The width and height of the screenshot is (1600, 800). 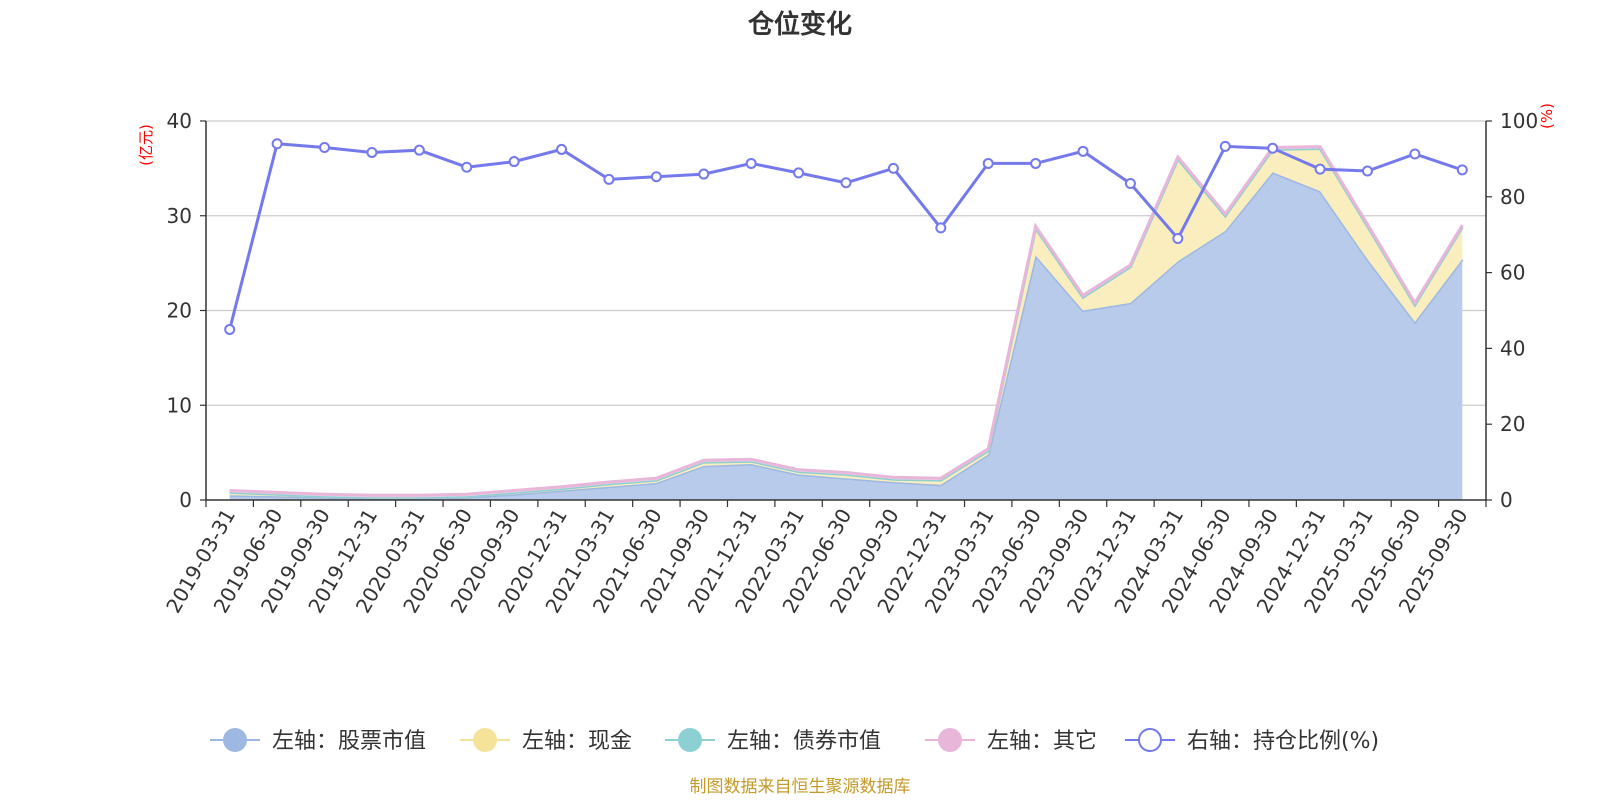 I want to click on legend-label-0: 左轴：股票市值, so click(x=349, y=741).